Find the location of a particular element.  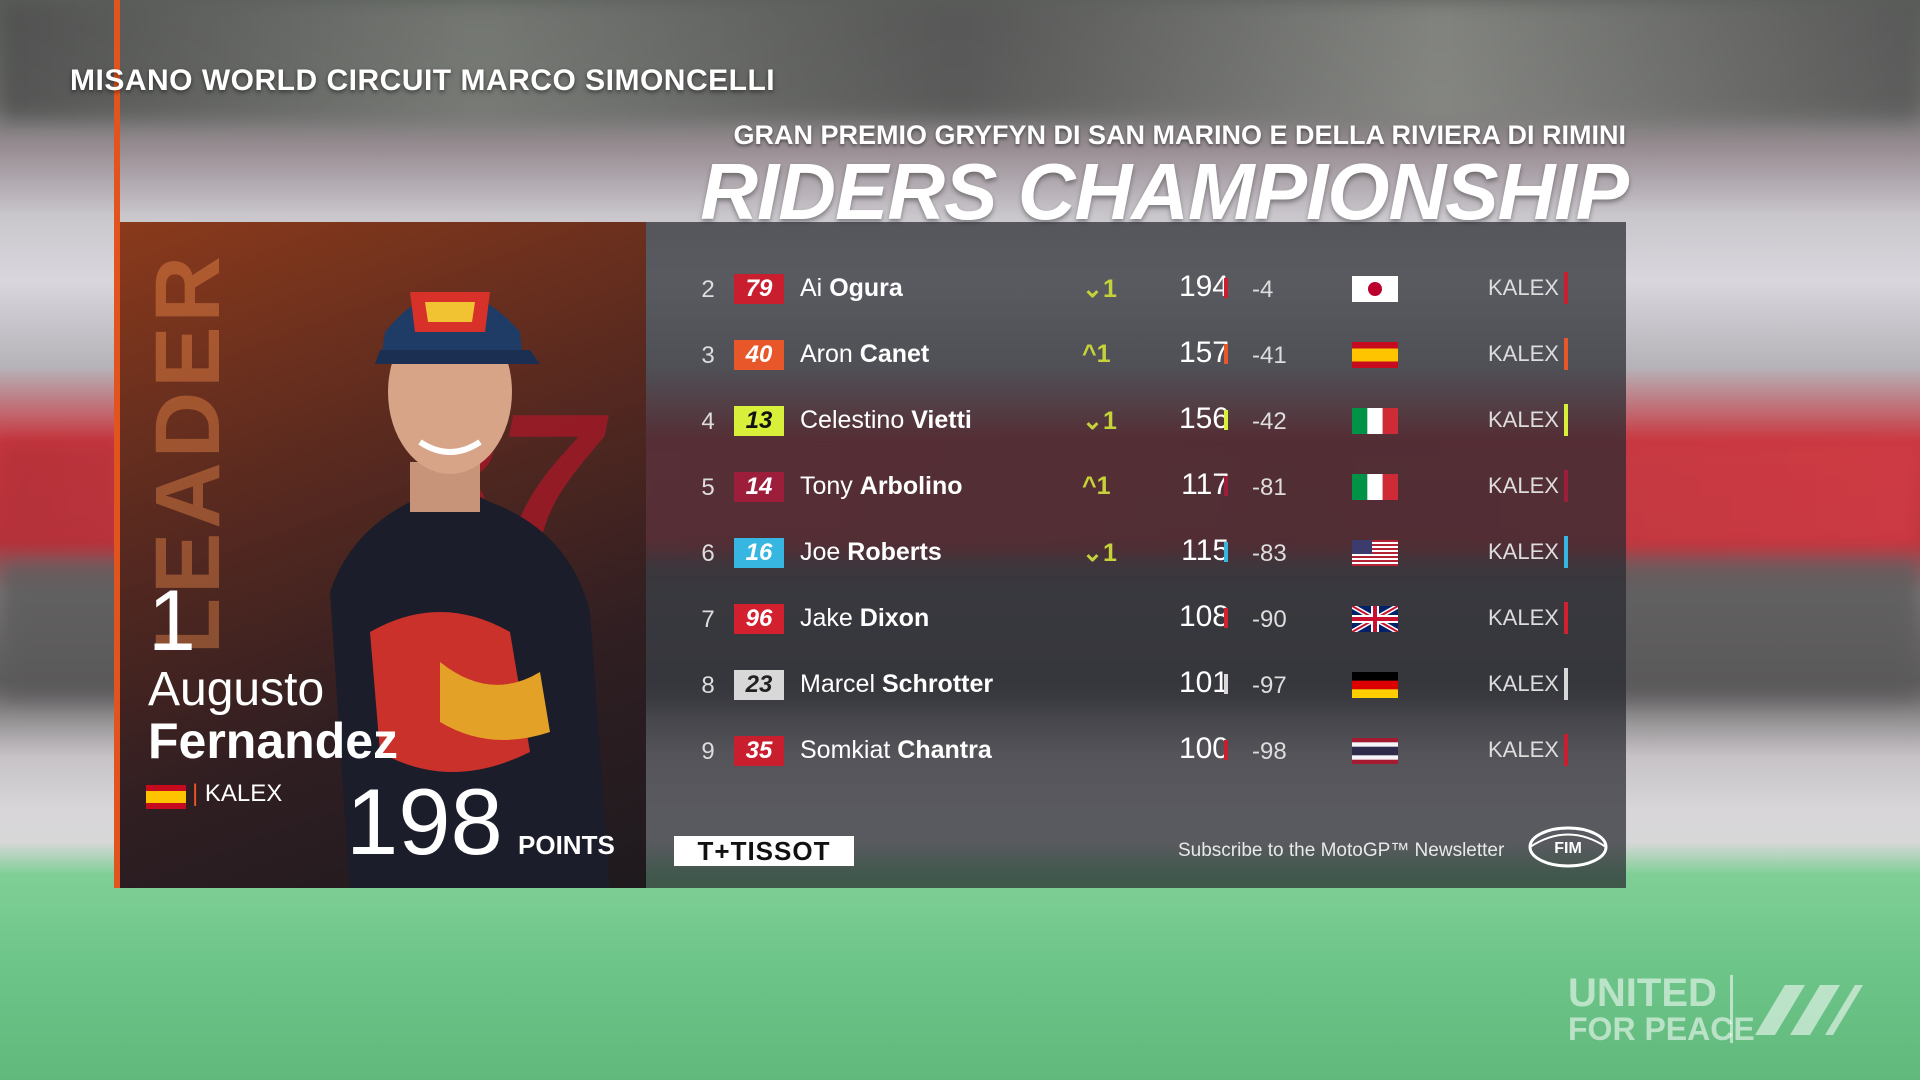

rider-number-badge: 14 is located at coordinates (759, 487).